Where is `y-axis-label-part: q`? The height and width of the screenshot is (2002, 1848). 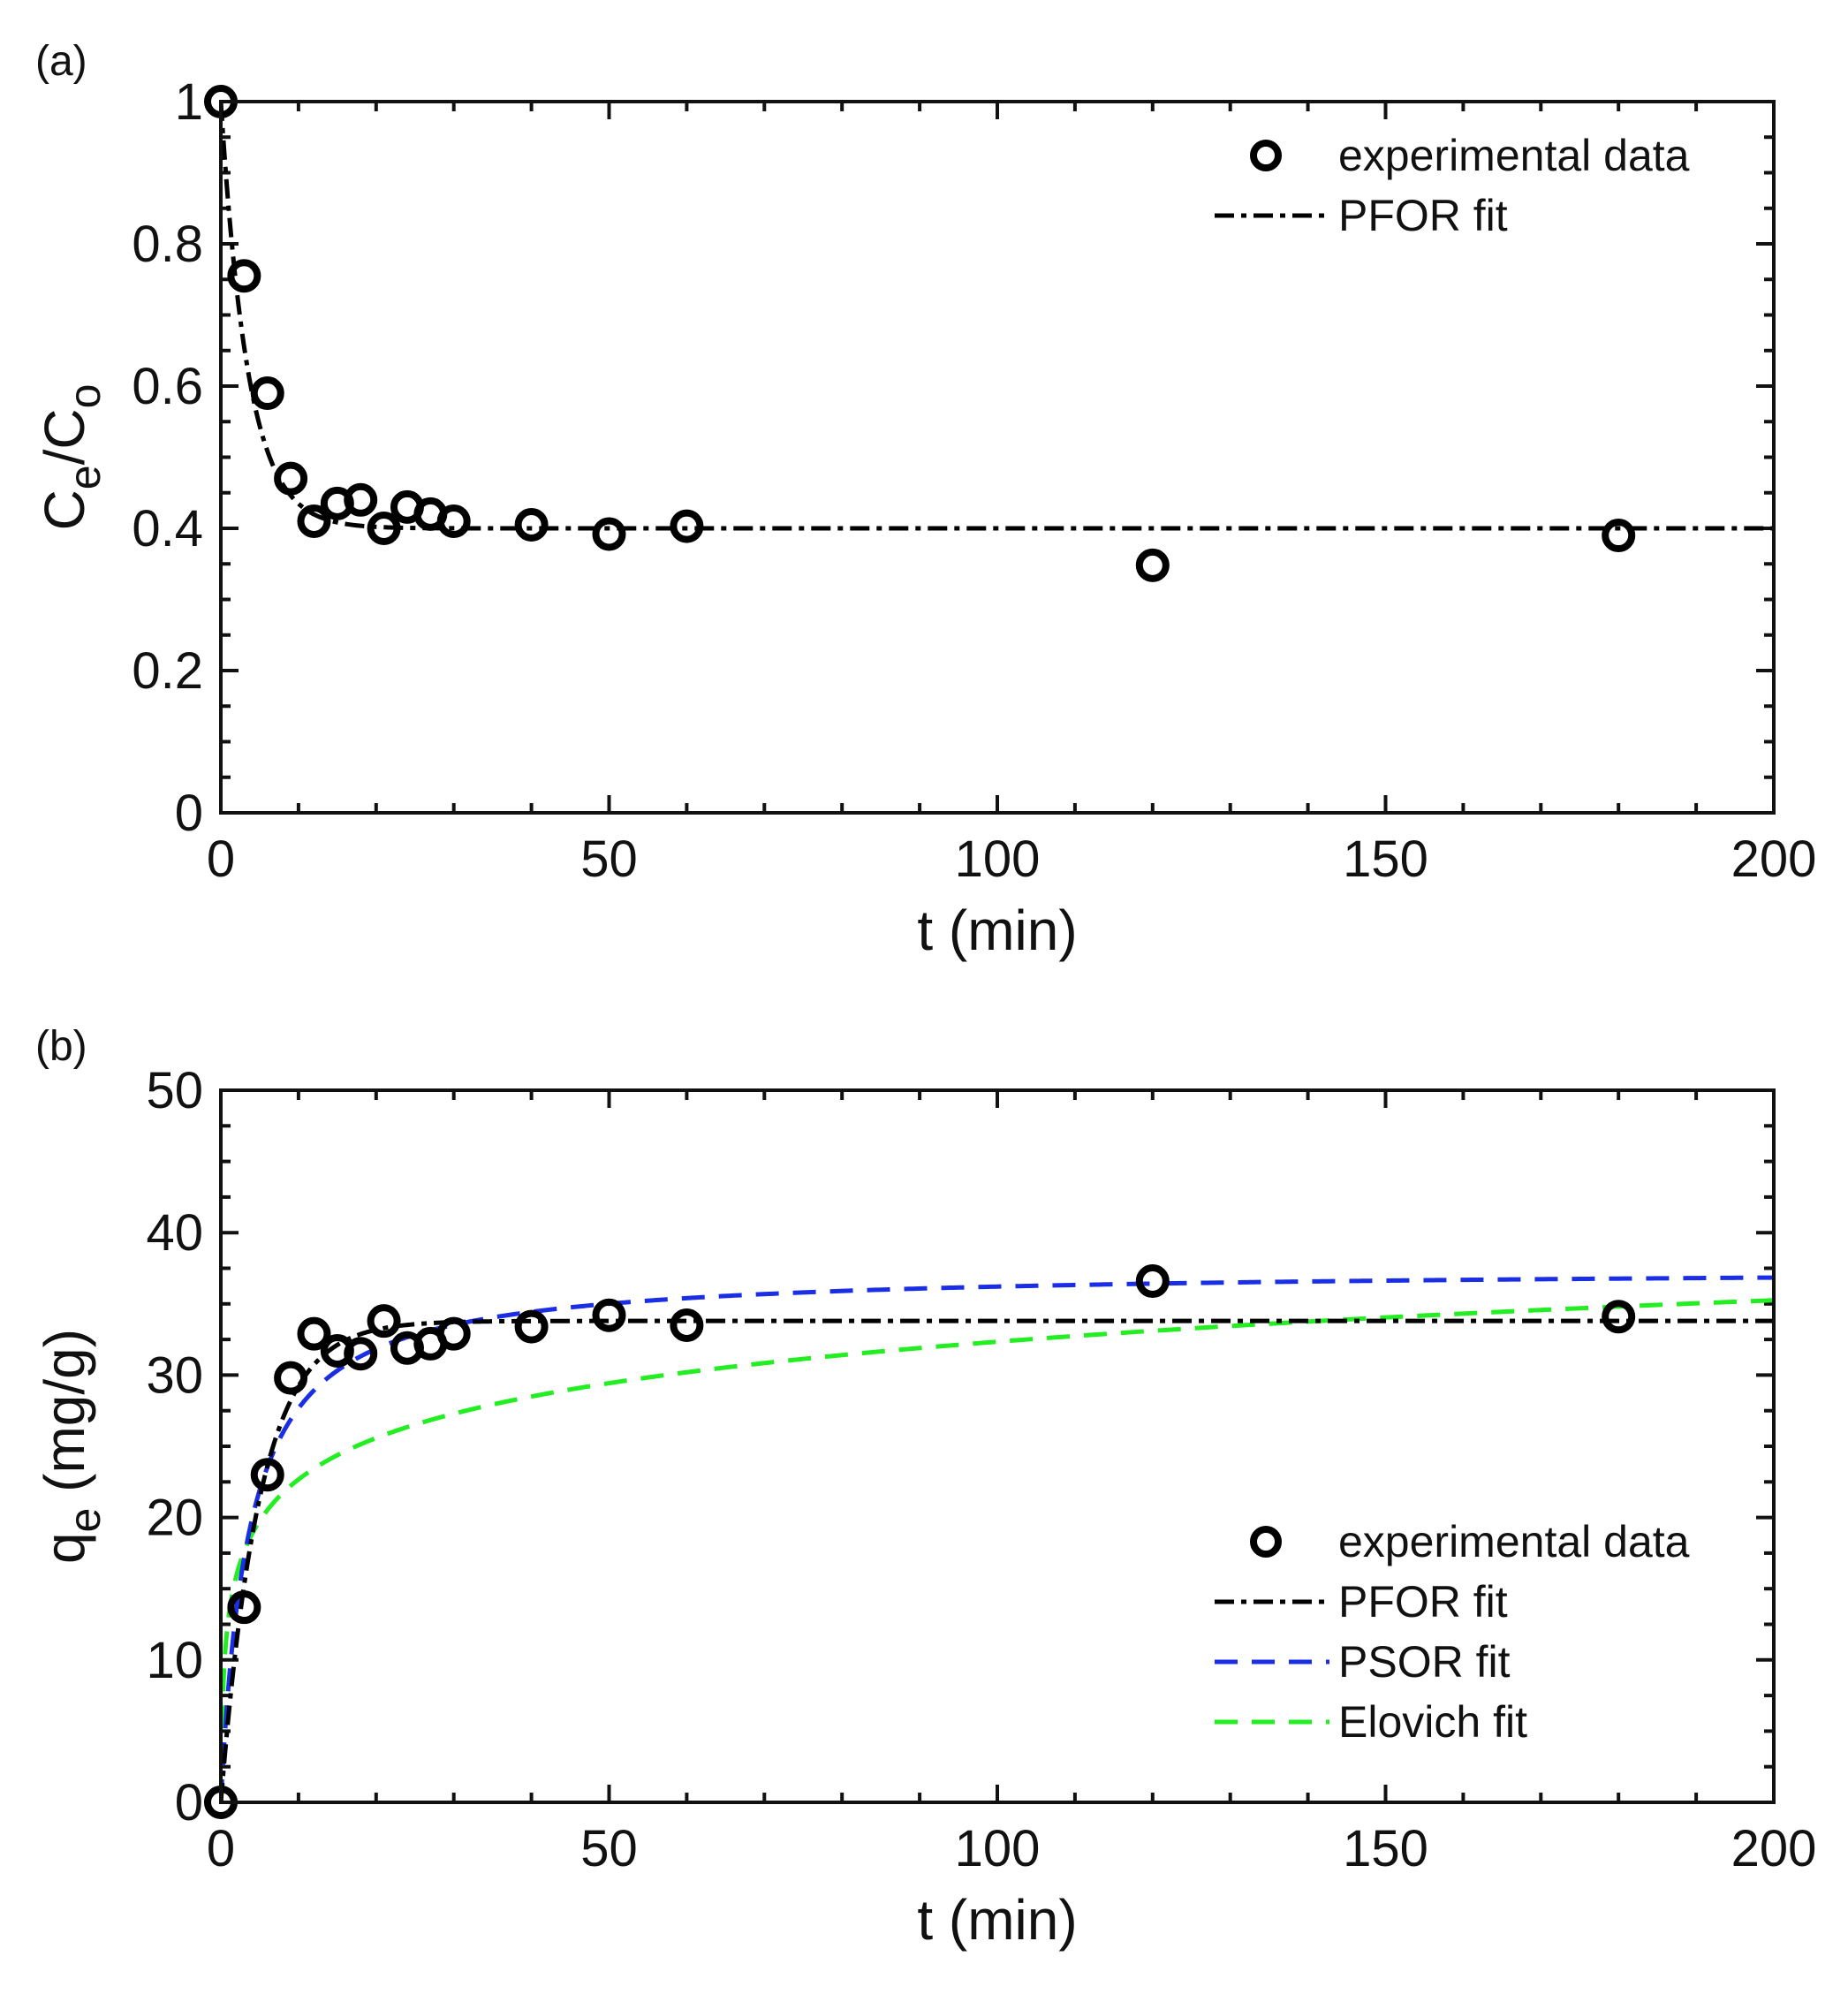
y-axis-label-part: q is located at coordinates (64, 1548).